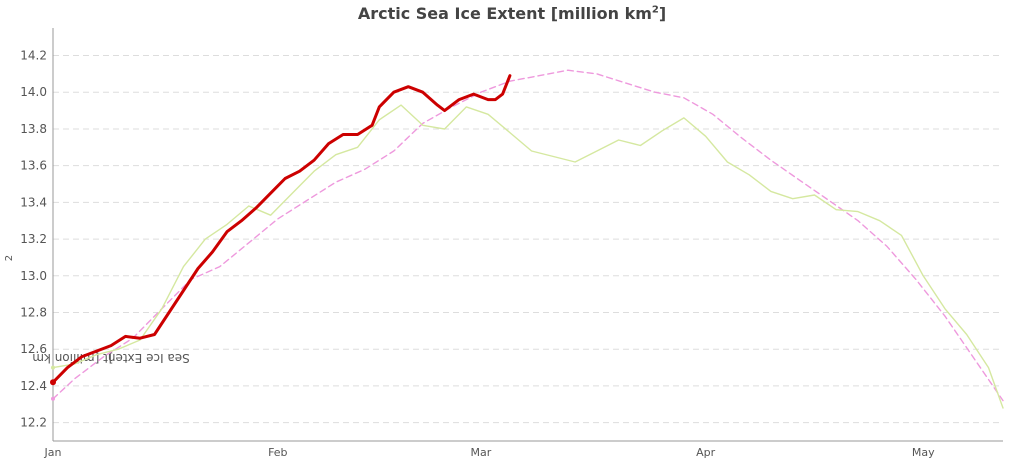 This screenshot has width=1024, height=461. Describe the element at coordinates (33, 202) in the screenshot. I see `y-tick-label: 13.4` at that location.